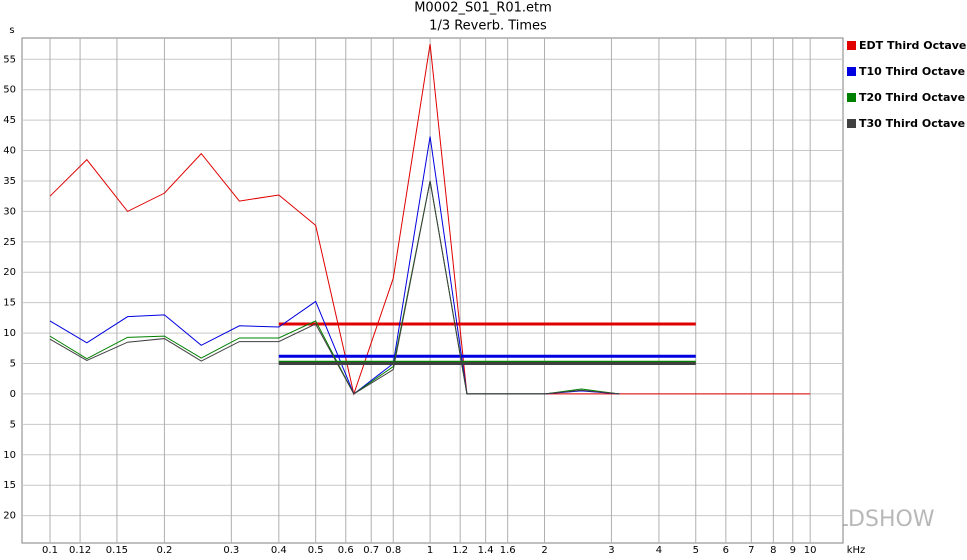 This screenshot has height=560, width=967. What do you see at coordinates (810, 550) in the screenshot?
I see `x-tick-label: 10` at bounding box center [810, 550].